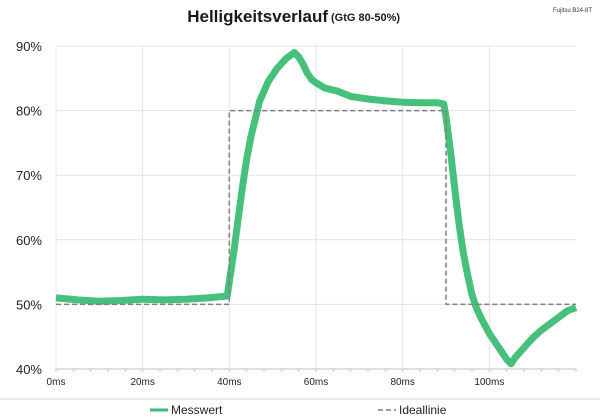 Image resolution: width=600 pixels, height=420 pixels. What do you see at coordinates (489, 382) in the screenshot?
I see `x-tick-label: 100ms` at bounding box center [489, 382].